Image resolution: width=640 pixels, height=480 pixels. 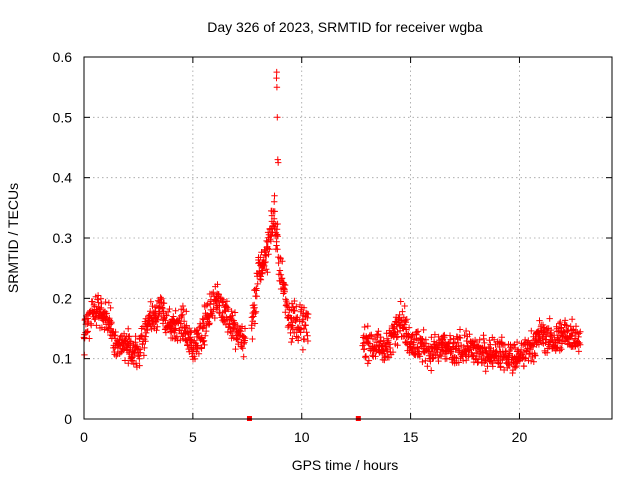 I want to click on x-tick-labels: 0 5 10 15 20, so click(x=303, y=437).